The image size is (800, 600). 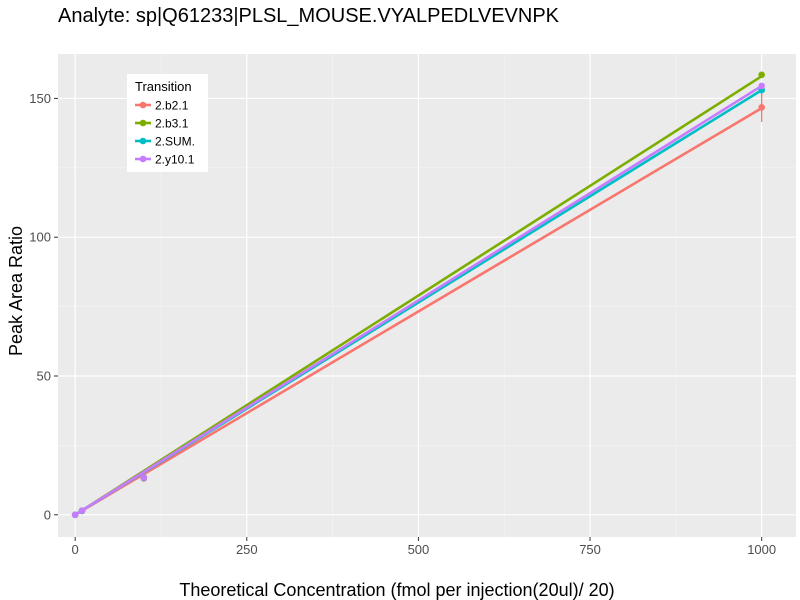 What do you see at coordinates (40, 98) in the screenshot?
I see `y-tick-label: 150` at bounding box center [40, 98].